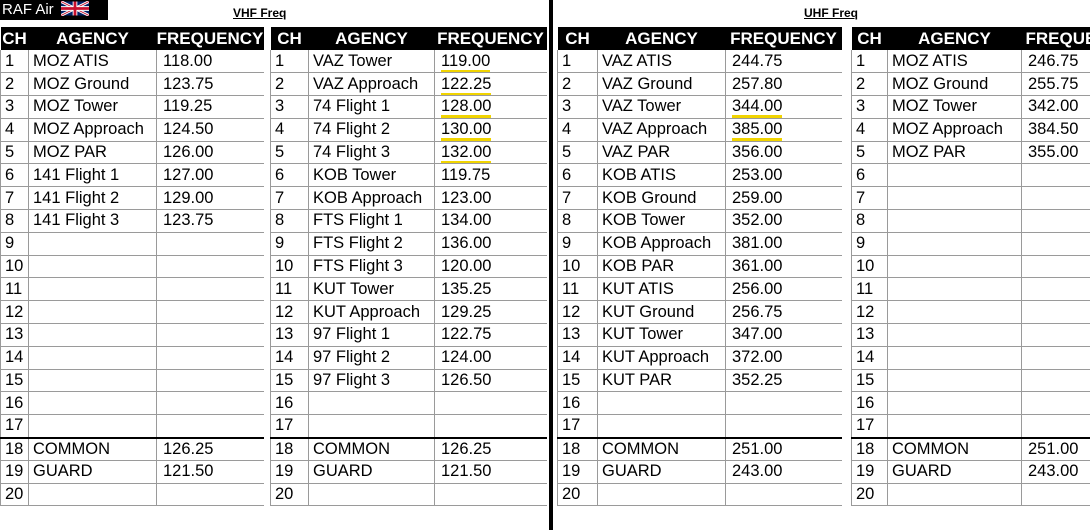  What do you see at coordinates (1055, 107) in the screenshot?
I see `frequency-cell: 342.00` at bounding box center [1055, 107].